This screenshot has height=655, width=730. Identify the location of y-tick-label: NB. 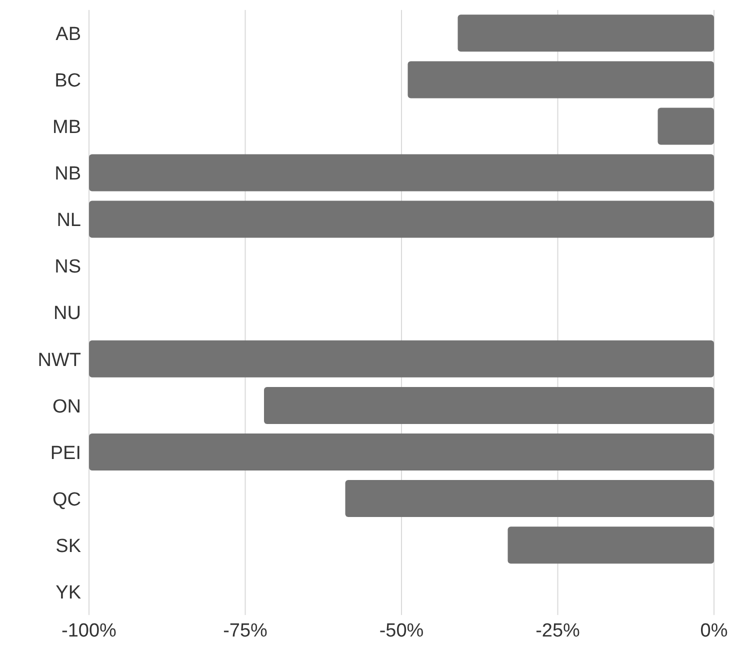
(67, 174).